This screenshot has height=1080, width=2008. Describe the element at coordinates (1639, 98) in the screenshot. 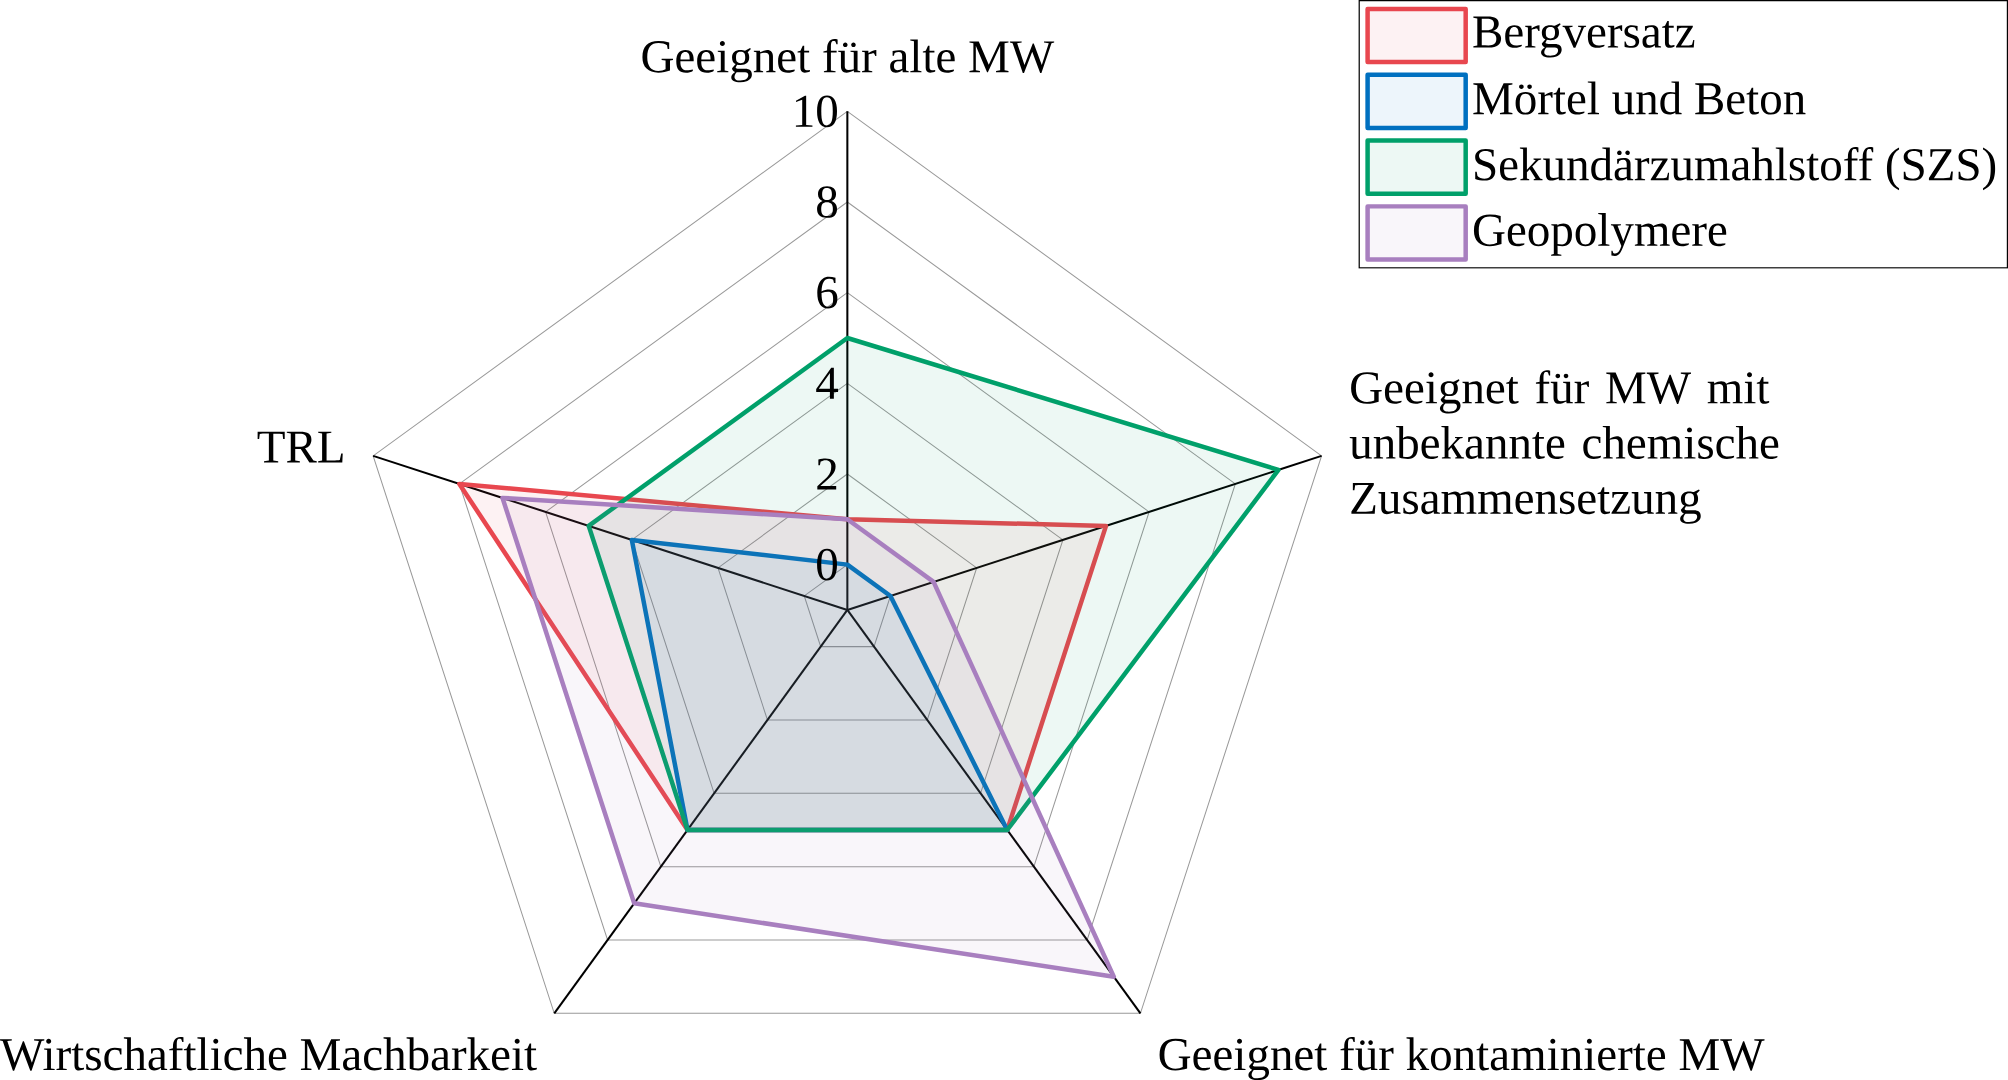

I see `legend-label: Mörtel und Beton` at that location.